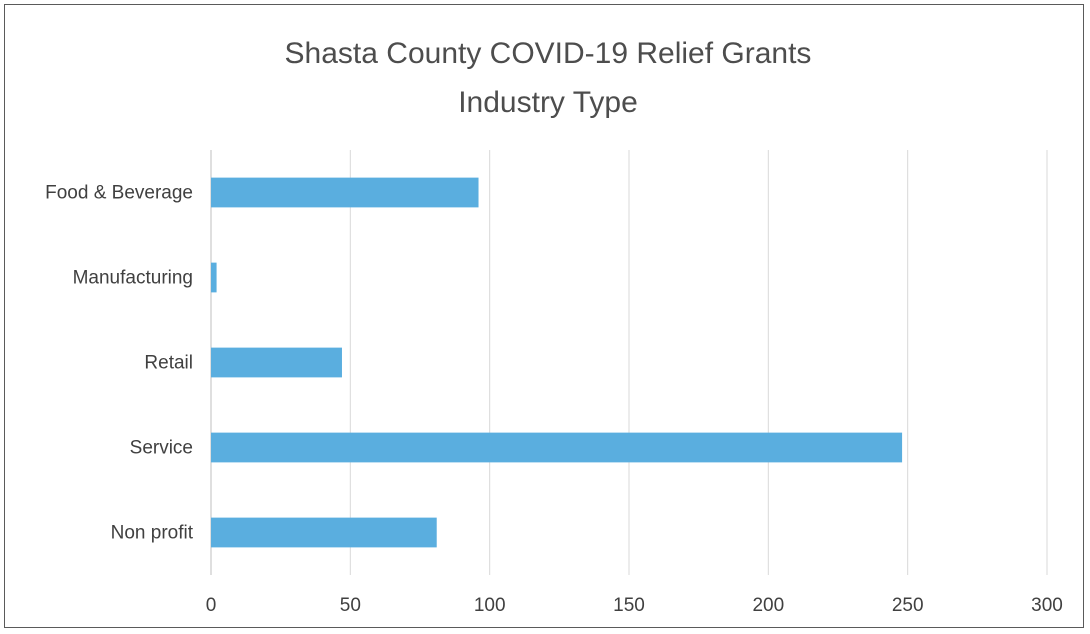  I want to click on x-tick-label: 150, so click(629, 605).